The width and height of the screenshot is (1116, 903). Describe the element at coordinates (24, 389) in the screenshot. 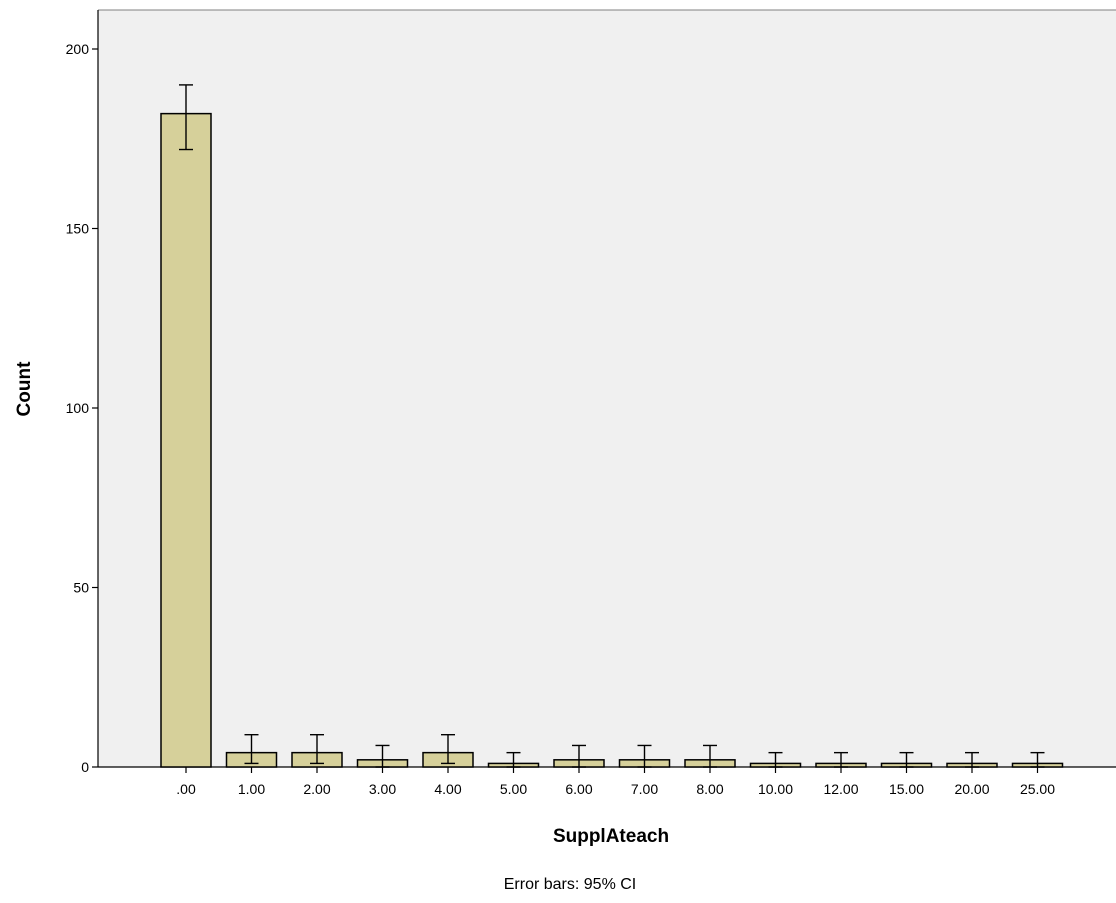

I see `y-axis-title: Count` at that location.